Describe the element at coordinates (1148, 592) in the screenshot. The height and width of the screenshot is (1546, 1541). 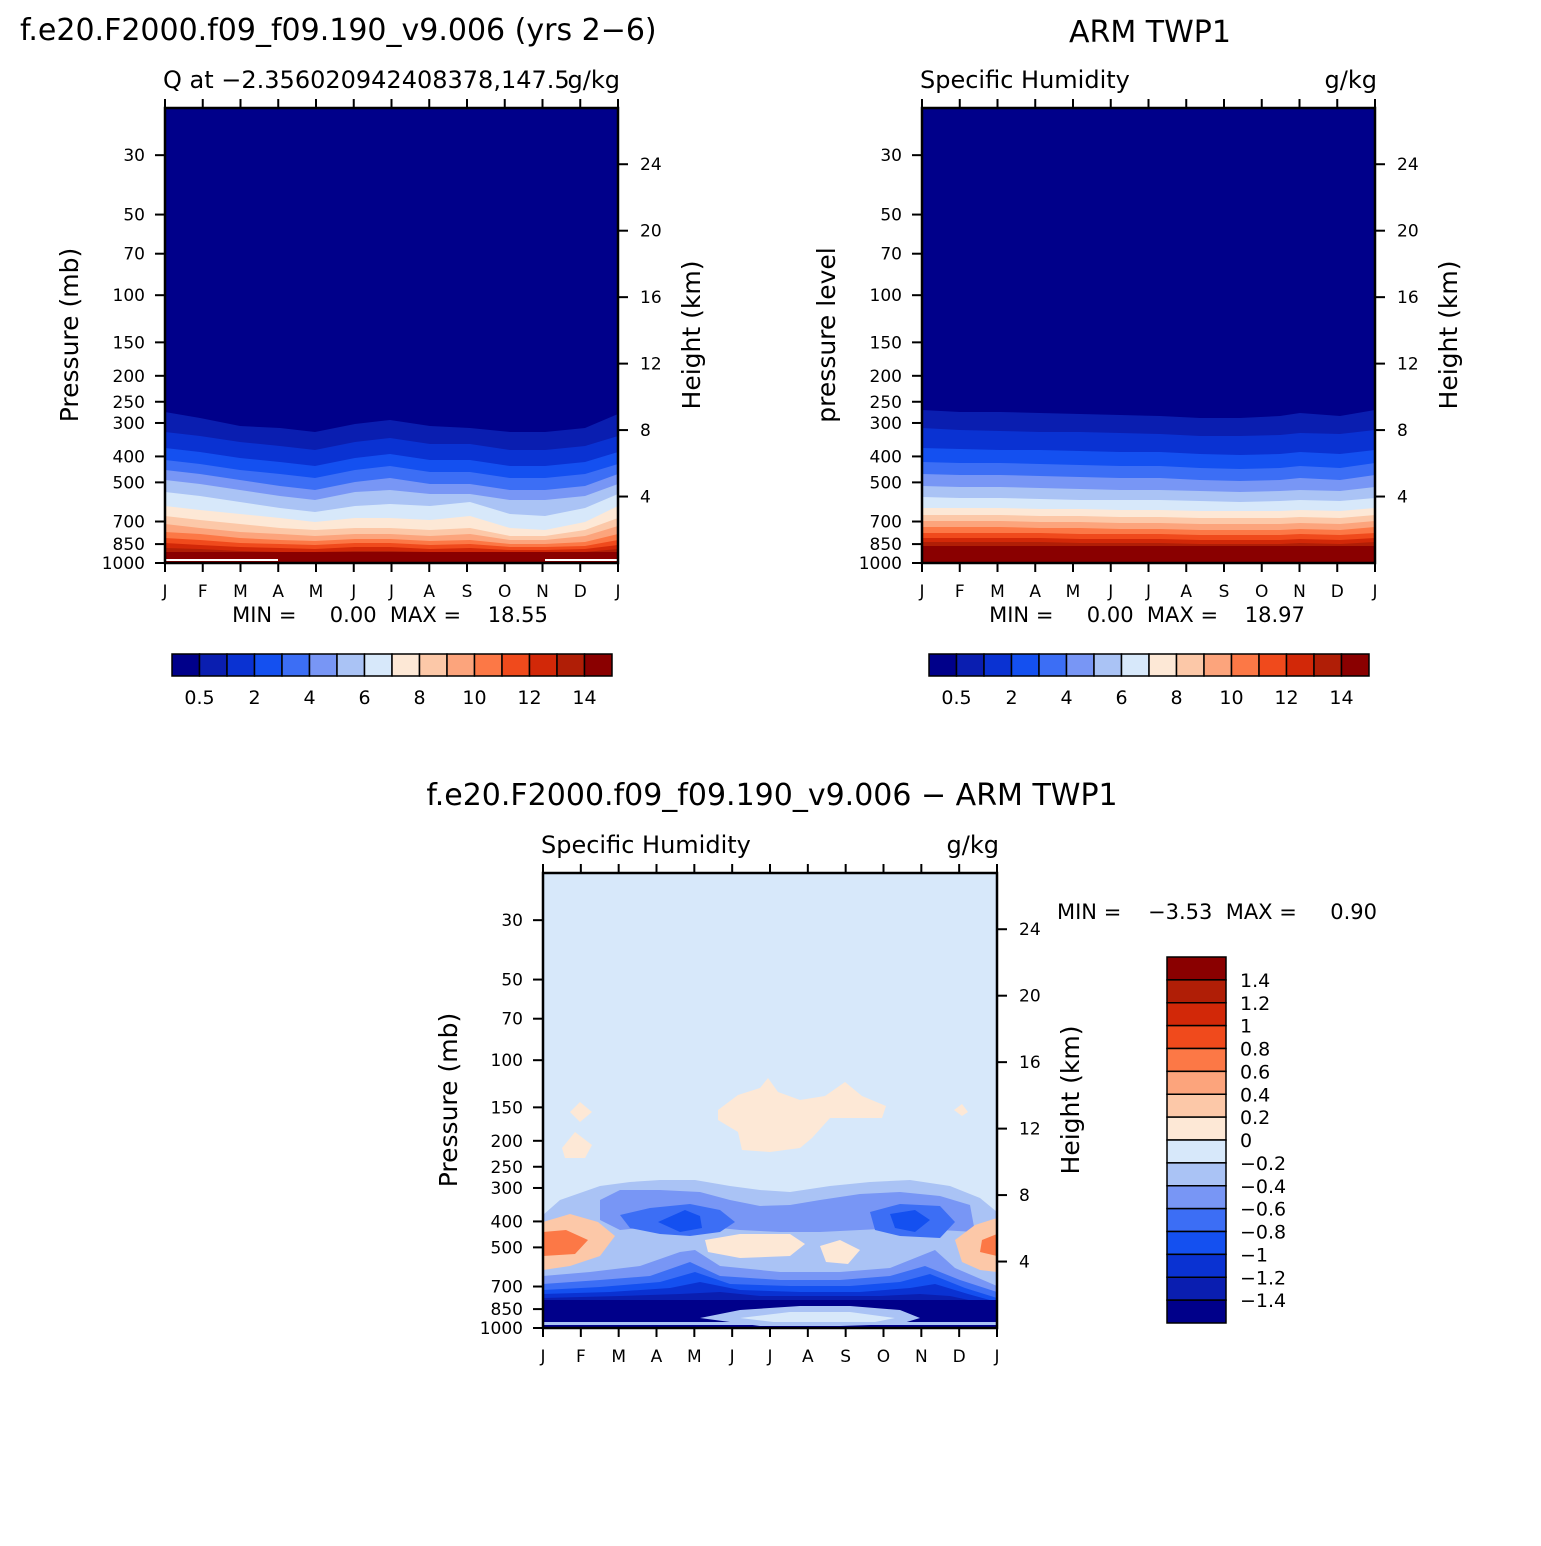
I see `obs-xtick-label-6: J` at that location.